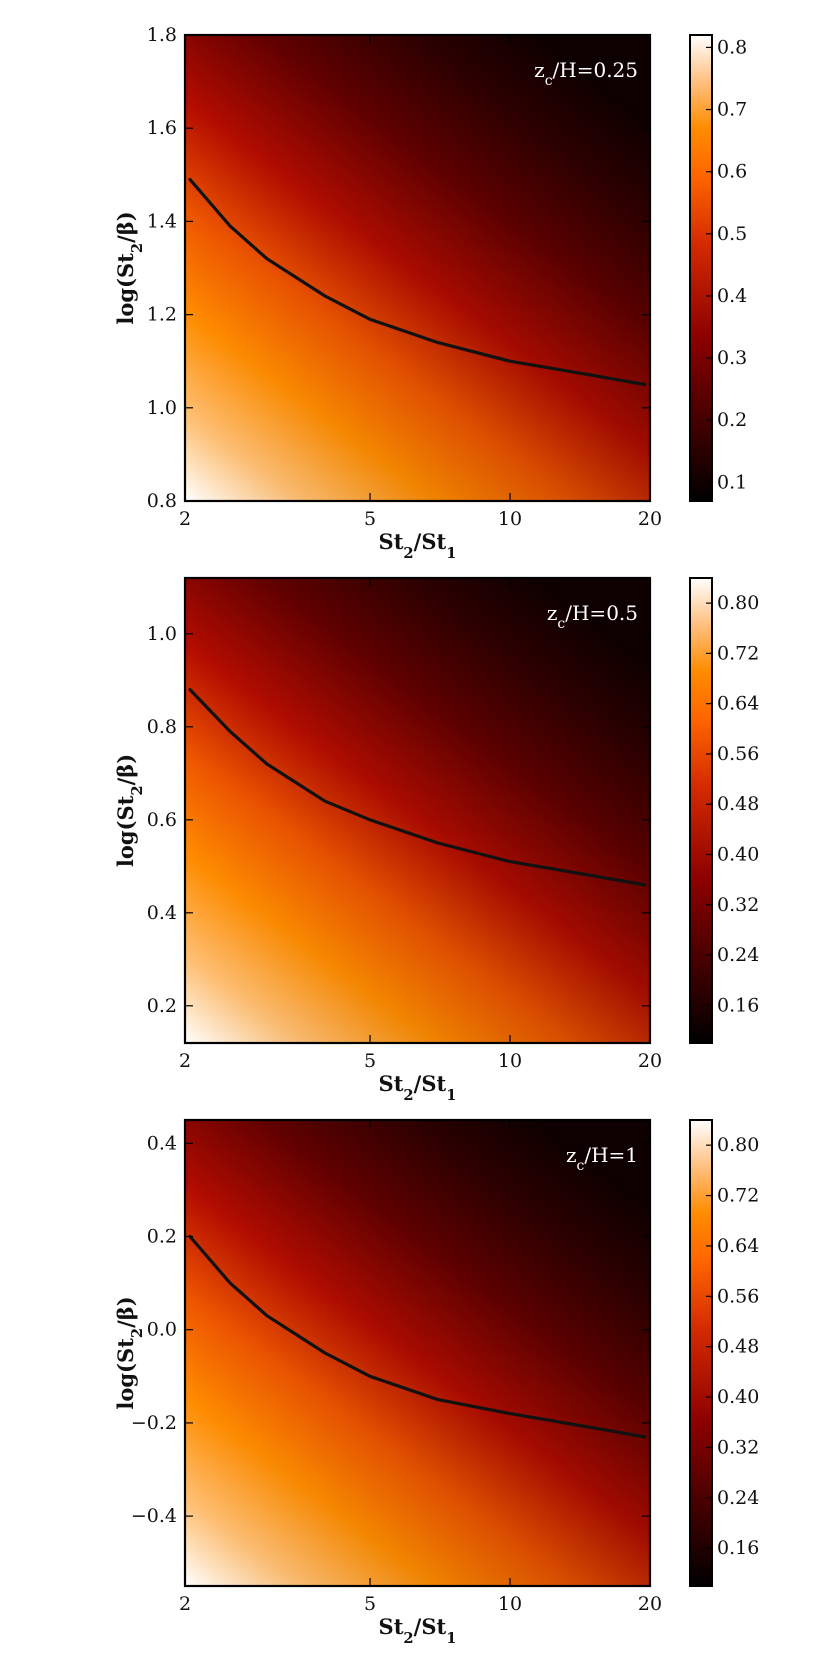 This screenshot has width=830, height=1661. What do you see at coordinates (602, 1158) in the screenshot?
I see `panel-annotation: zc/H=1` at bounding box center [602, 1158].